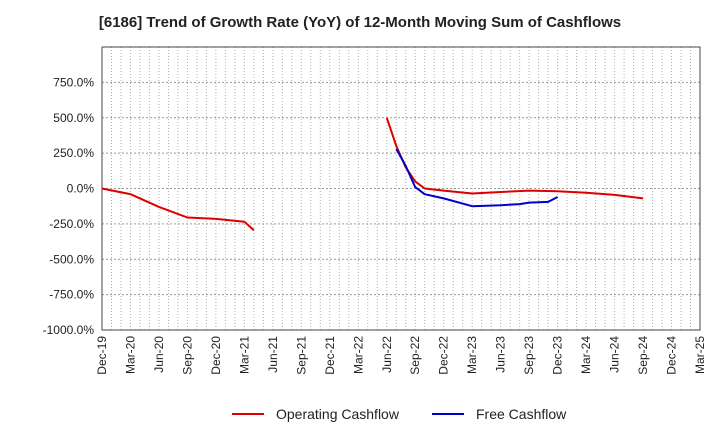 This screenshot has width=720, height=440. What do you see at coordinates (130, 355) in the screenshot?
I see `x-tick-label: Mar-20` at bounding box center [130, 355].